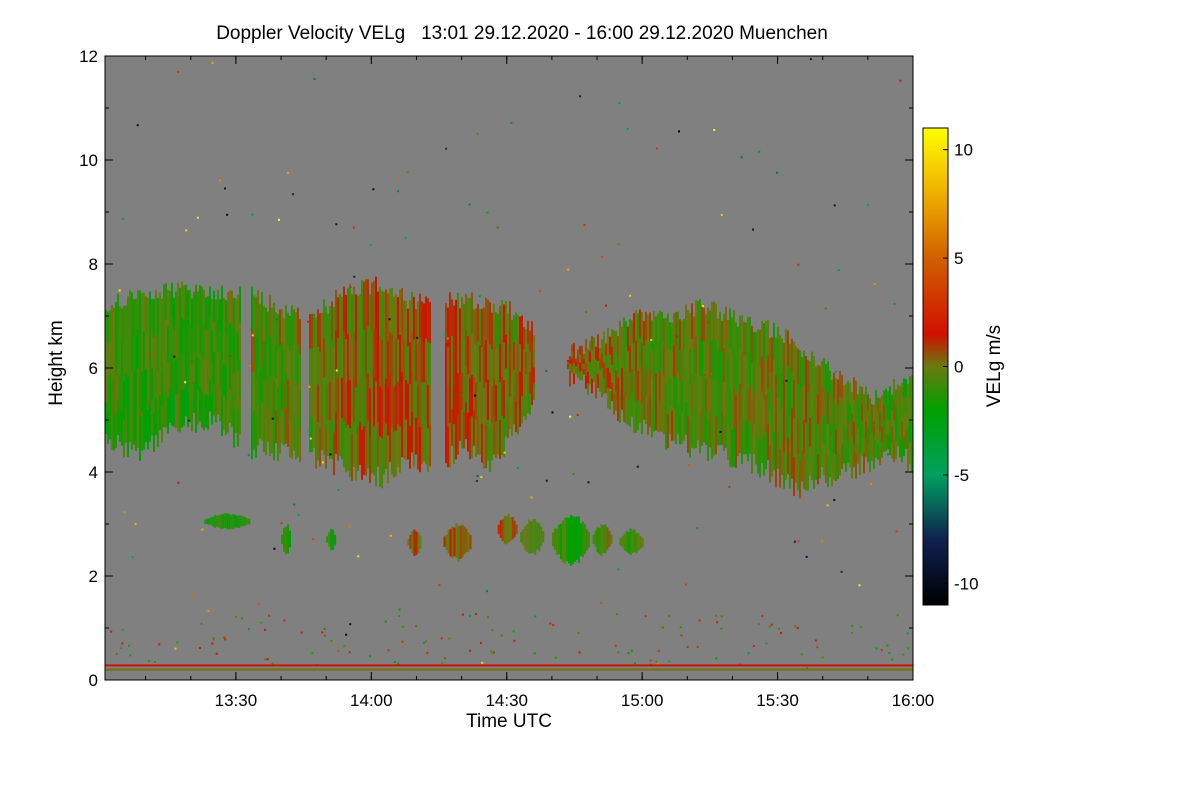 The image size is (1200, 800). I want to click on y-tick-label: 0, so click(93, 680).